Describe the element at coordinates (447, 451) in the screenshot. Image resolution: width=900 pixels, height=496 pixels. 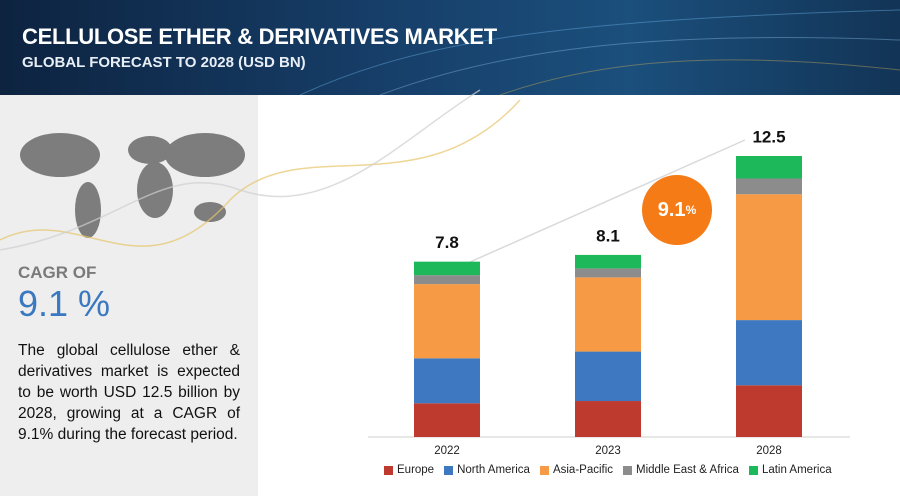
I see `x-tick-label: 2022` at that location.